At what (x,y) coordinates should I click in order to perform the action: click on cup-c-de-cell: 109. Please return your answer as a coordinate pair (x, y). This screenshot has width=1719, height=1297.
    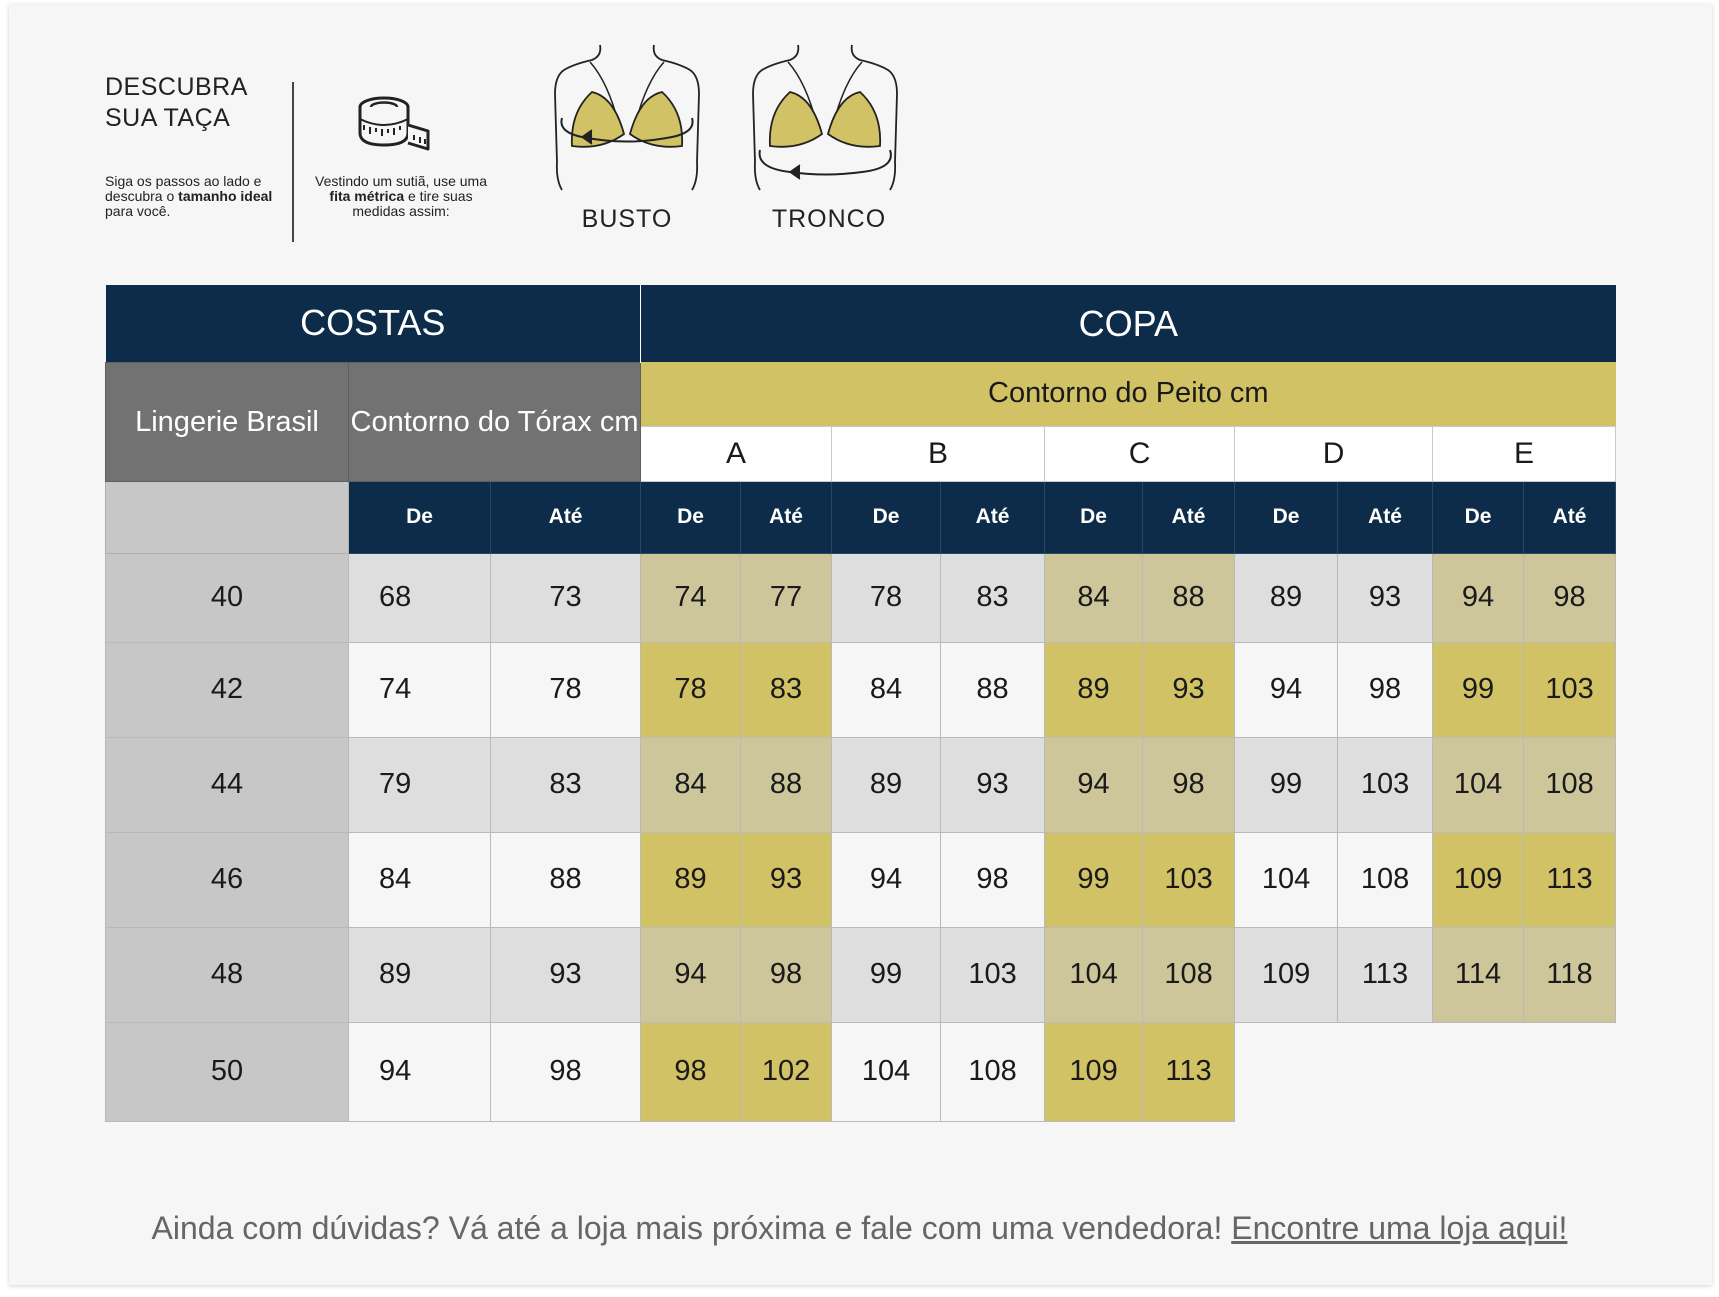
    Looking at the image, I should click on (1094, 1071).